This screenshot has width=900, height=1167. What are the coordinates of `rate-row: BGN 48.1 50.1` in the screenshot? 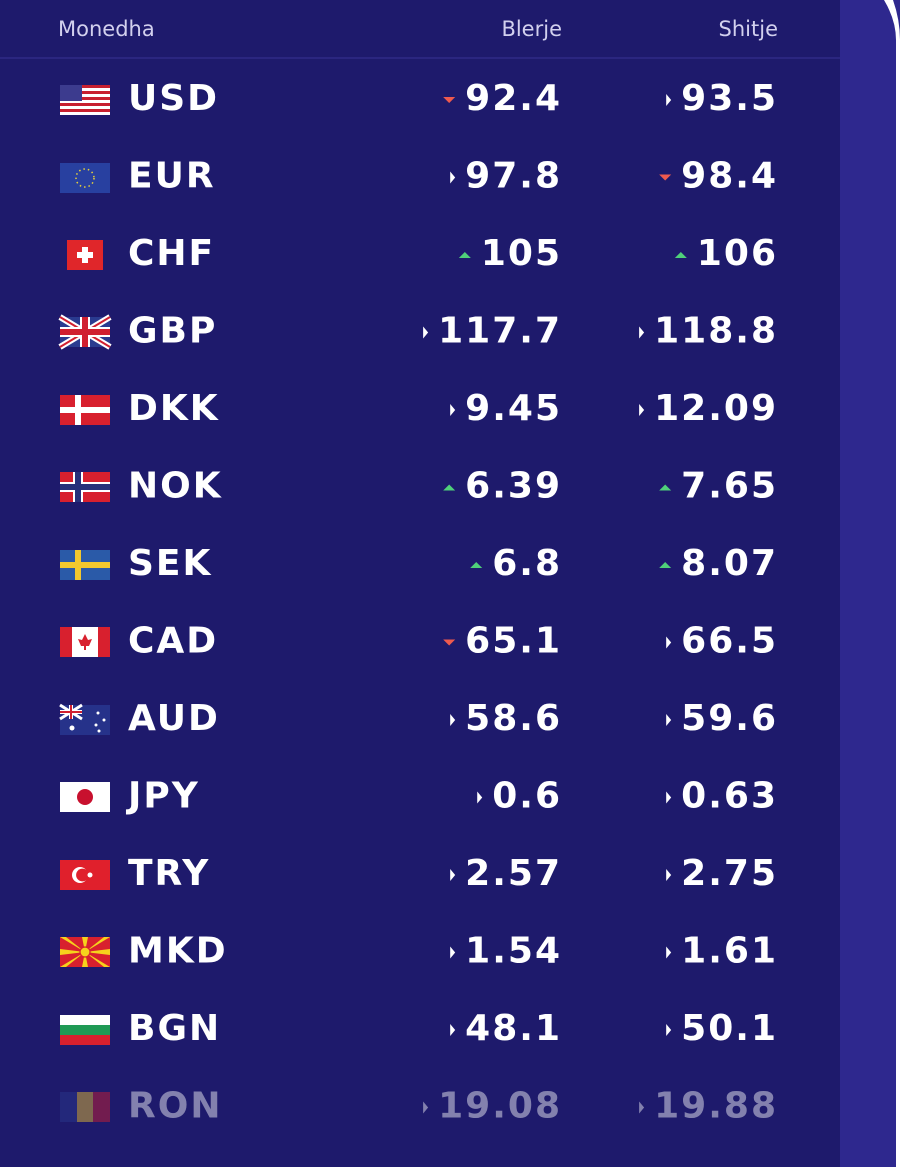 It's located at (453, 1028).